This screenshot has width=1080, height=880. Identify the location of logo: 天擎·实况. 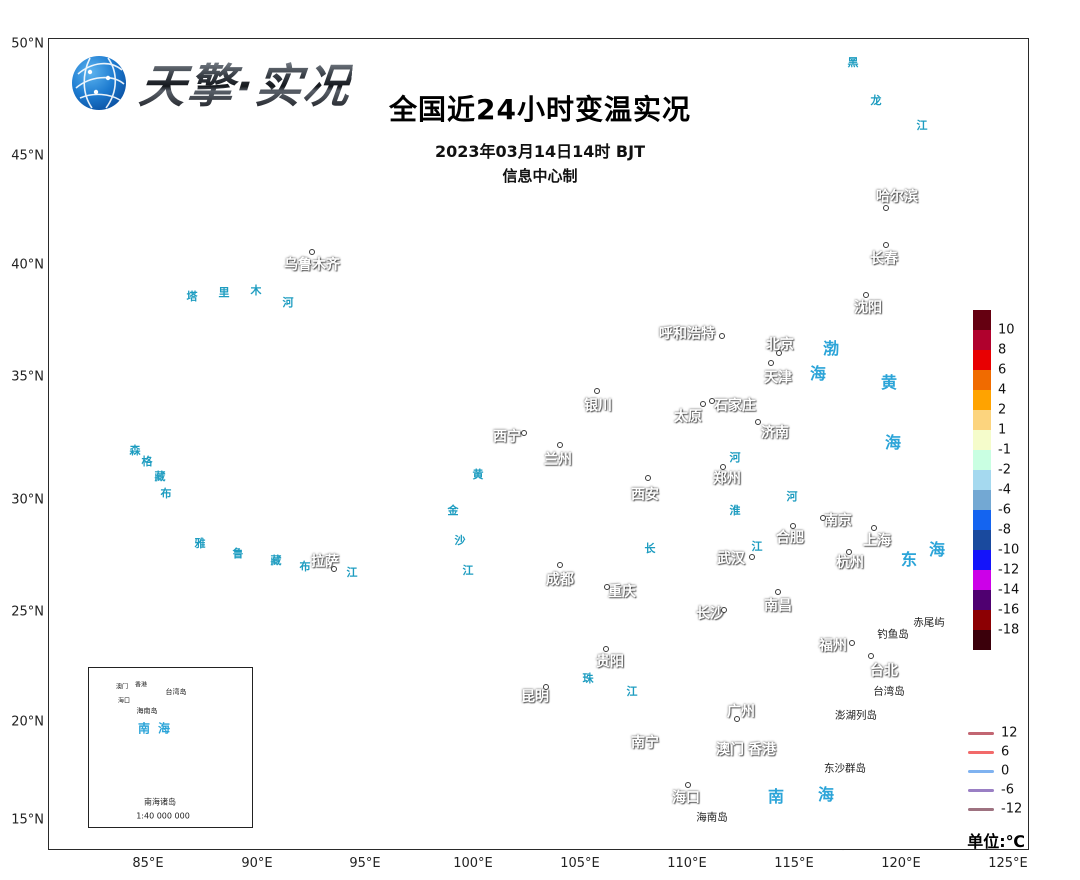
(211, 83).